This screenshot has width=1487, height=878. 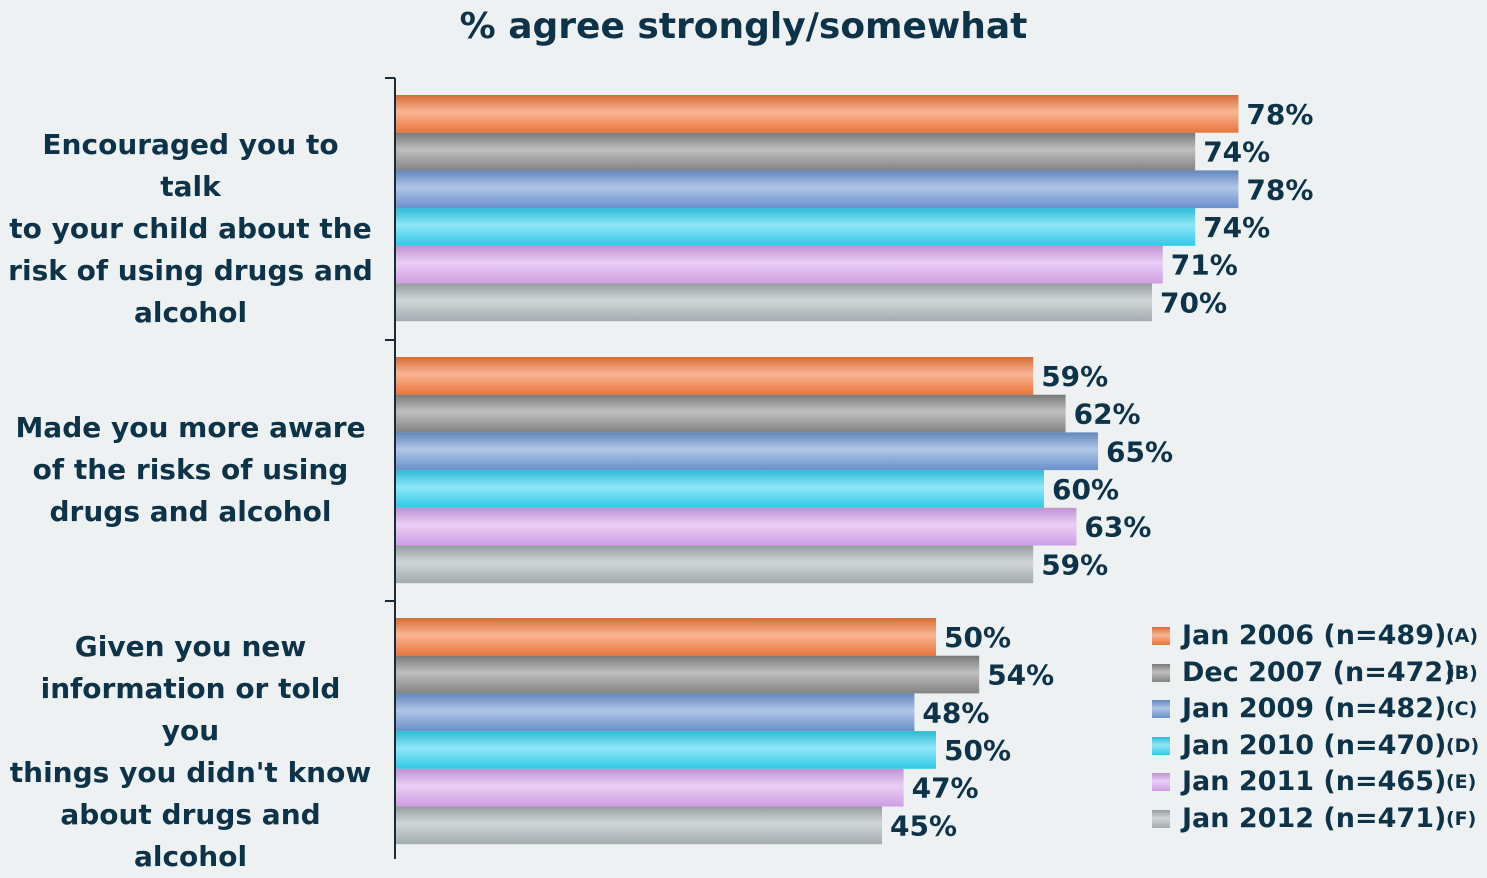 What do you see at coordinates (1020, 675) in the screenshot?
I see `value-label: 54%` at bounding box center [1020, 675].